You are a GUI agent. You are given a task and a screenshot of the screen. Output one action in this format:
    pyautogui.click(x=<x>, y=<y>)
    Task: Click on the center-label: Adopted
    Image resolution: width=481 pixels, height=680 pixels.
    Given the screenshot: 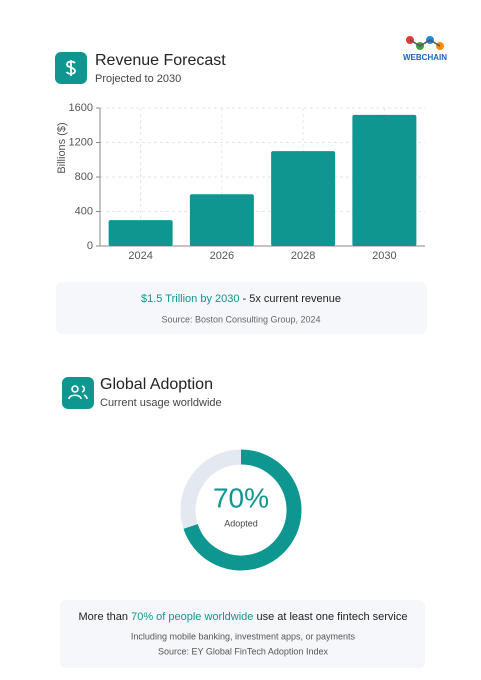 What is the action you would take?
    pyautogui.click(x=241, y=523)
    